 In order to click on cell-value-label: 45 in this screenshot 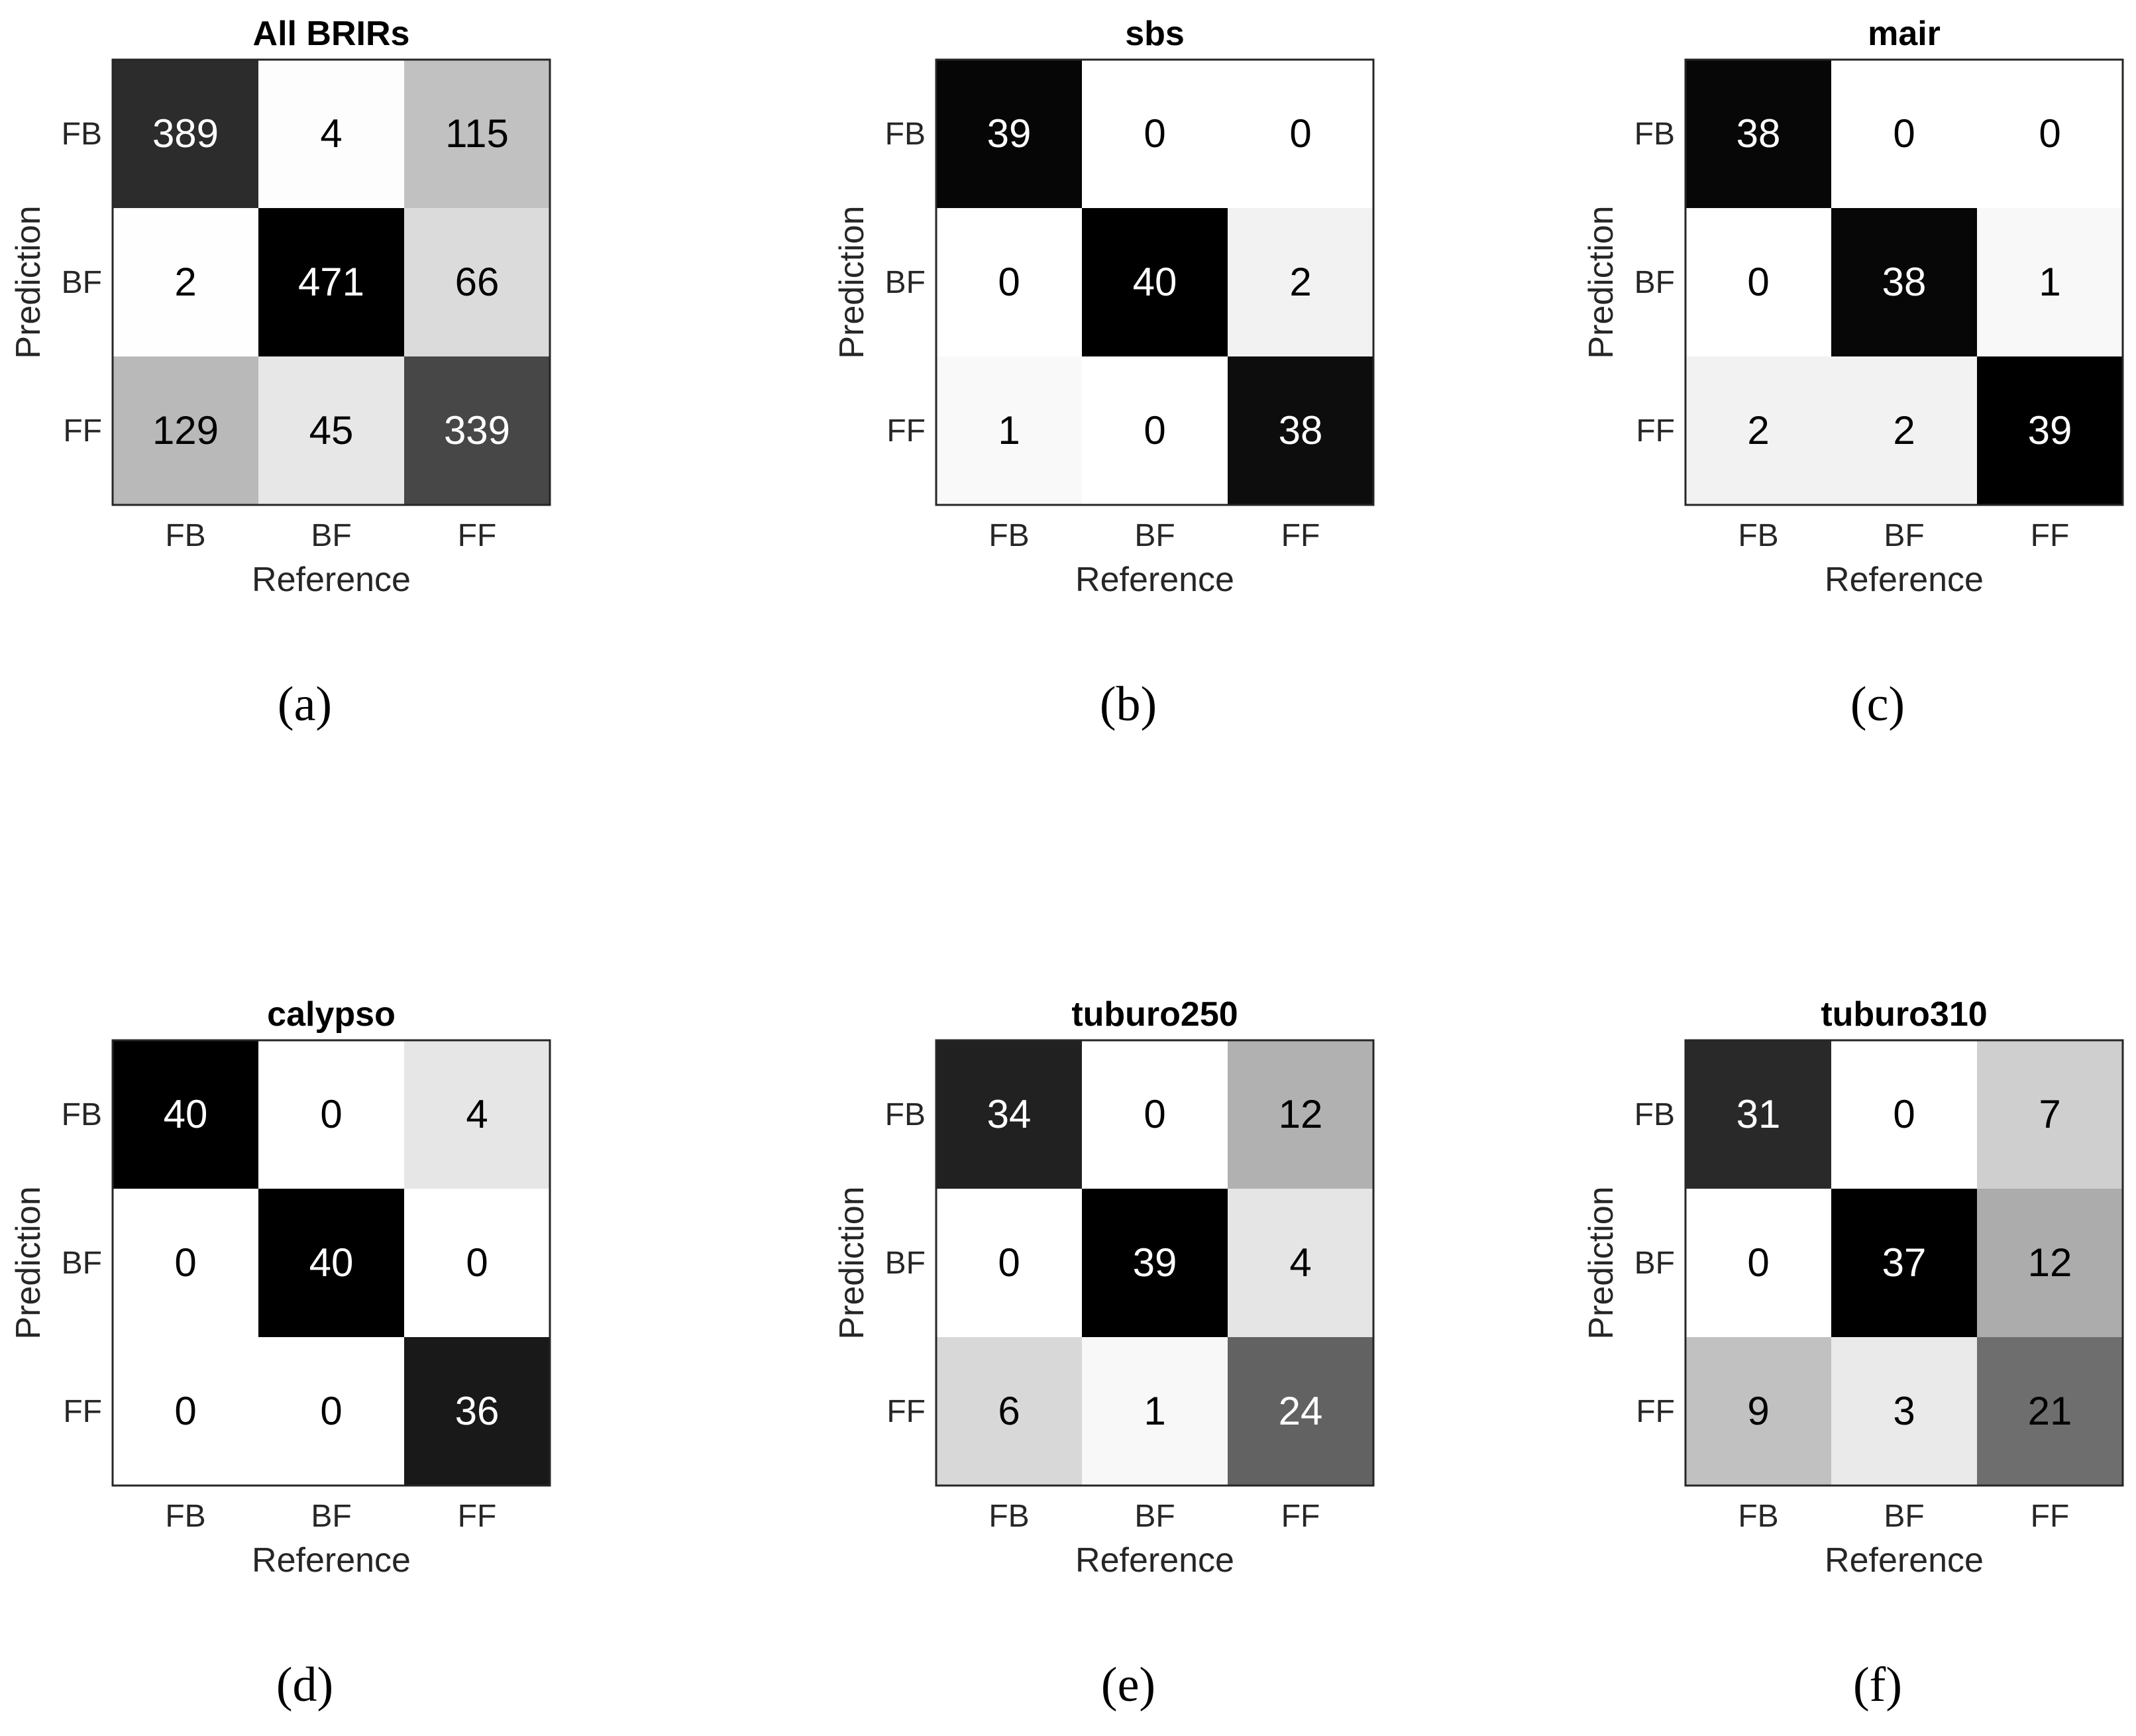, I will do `click(331, 431)`.